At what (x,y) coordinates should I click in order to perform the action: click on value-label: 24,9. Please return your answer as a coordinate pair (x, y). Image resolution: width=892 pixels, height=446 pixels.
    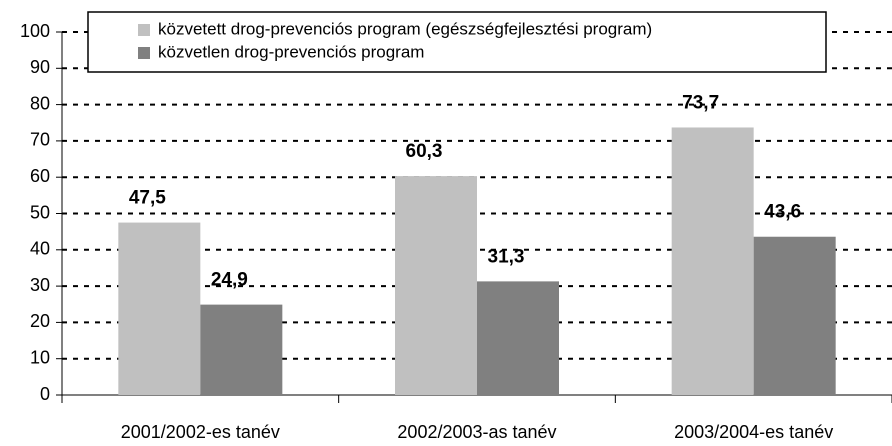
    Looking at the image, I should click on (229, 280).